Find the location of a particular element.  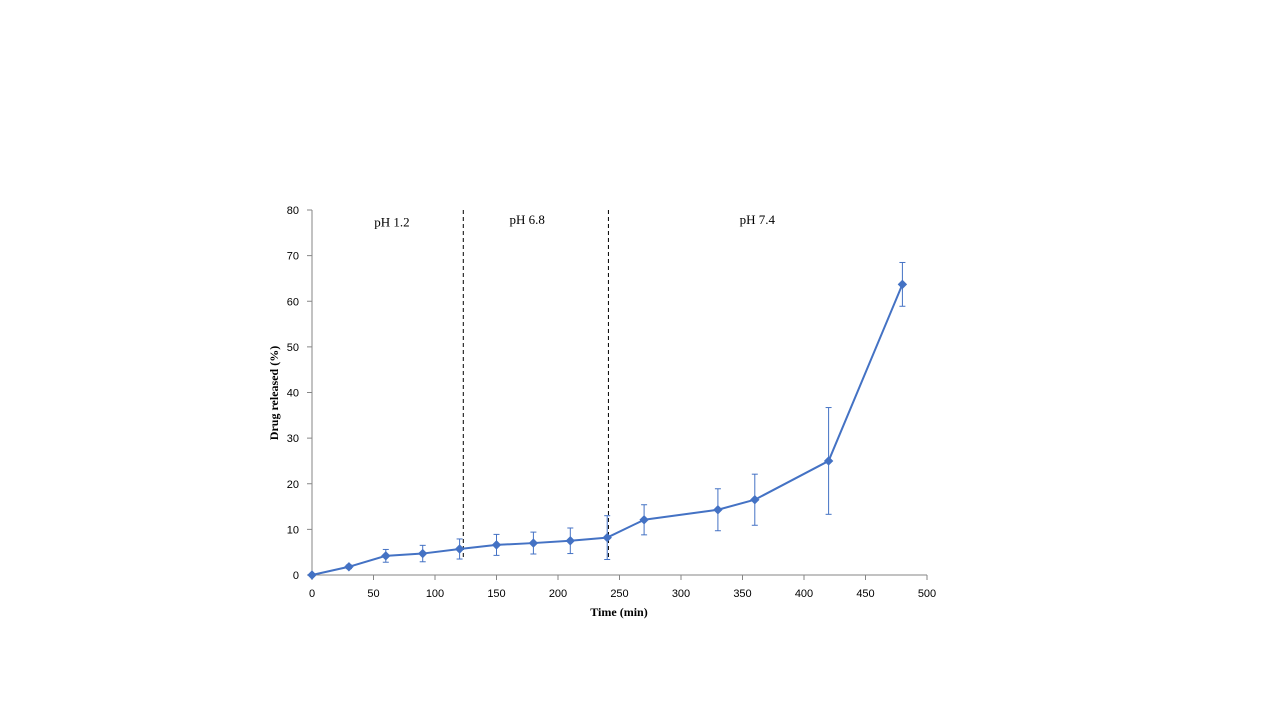

x-tick-label: 50 is located at coordinates (373, 594).